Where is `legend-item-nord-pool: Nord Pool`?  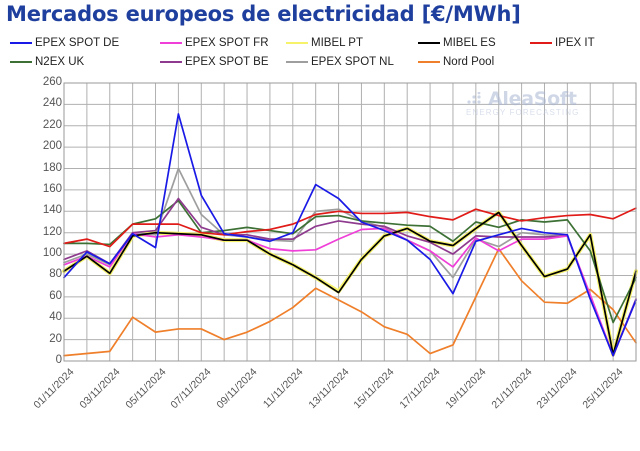
legend-item-nord-pool: Nord Pool is located at coordinates (456, 62).